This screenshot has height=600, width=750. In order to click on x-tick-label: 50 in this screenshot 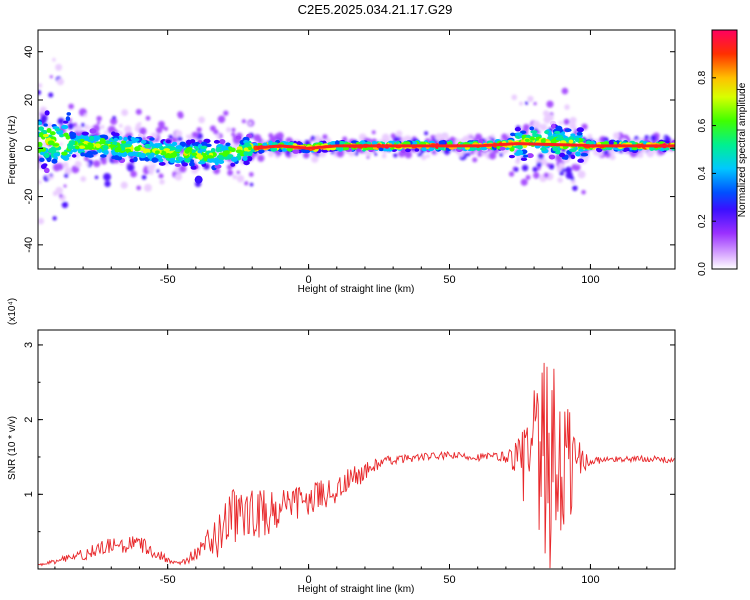, I will do `click(449, 280)`.